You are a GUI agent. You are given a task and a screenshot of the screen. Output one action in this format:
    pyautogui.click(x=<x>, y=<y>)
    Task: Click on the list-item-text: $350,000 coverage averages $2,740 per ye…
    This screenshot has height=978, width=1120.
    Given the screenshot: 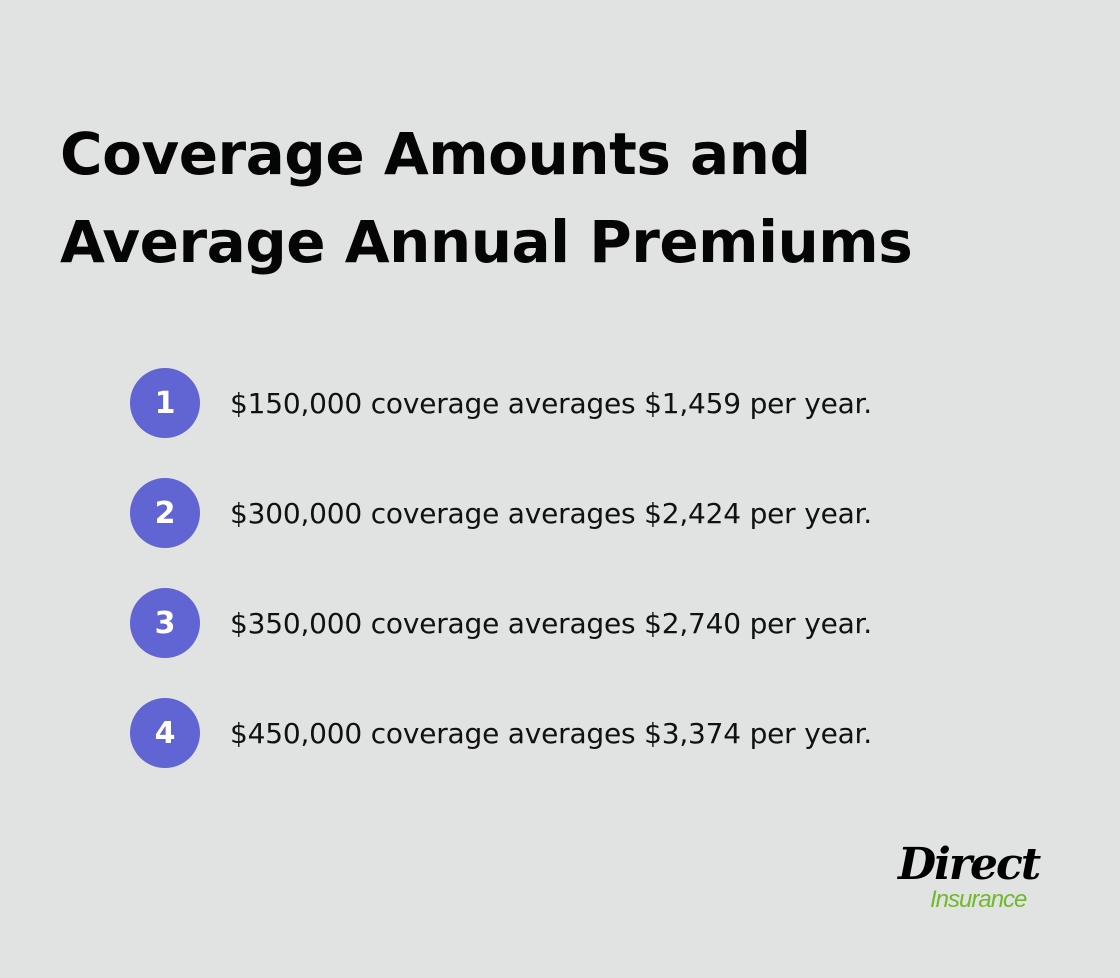 What is the action you would take?
    pyautogui.click(x=551, y=623)
    